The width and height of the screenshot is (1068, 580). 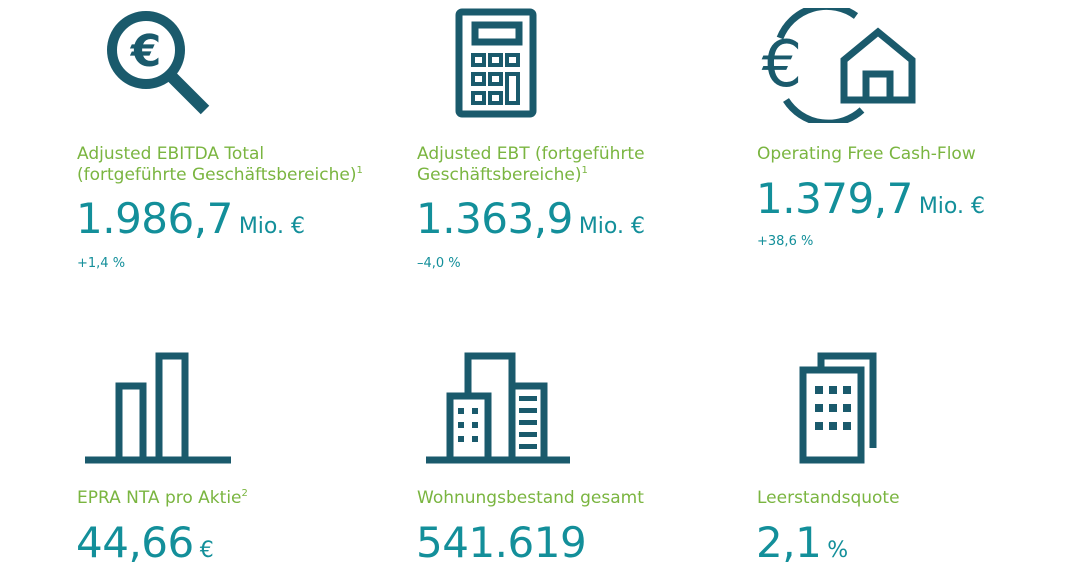 What do you see at coordinates (789, 542) in the screenshot?
I see `kpi-value: 2,1` at bounding box center [789, 542].